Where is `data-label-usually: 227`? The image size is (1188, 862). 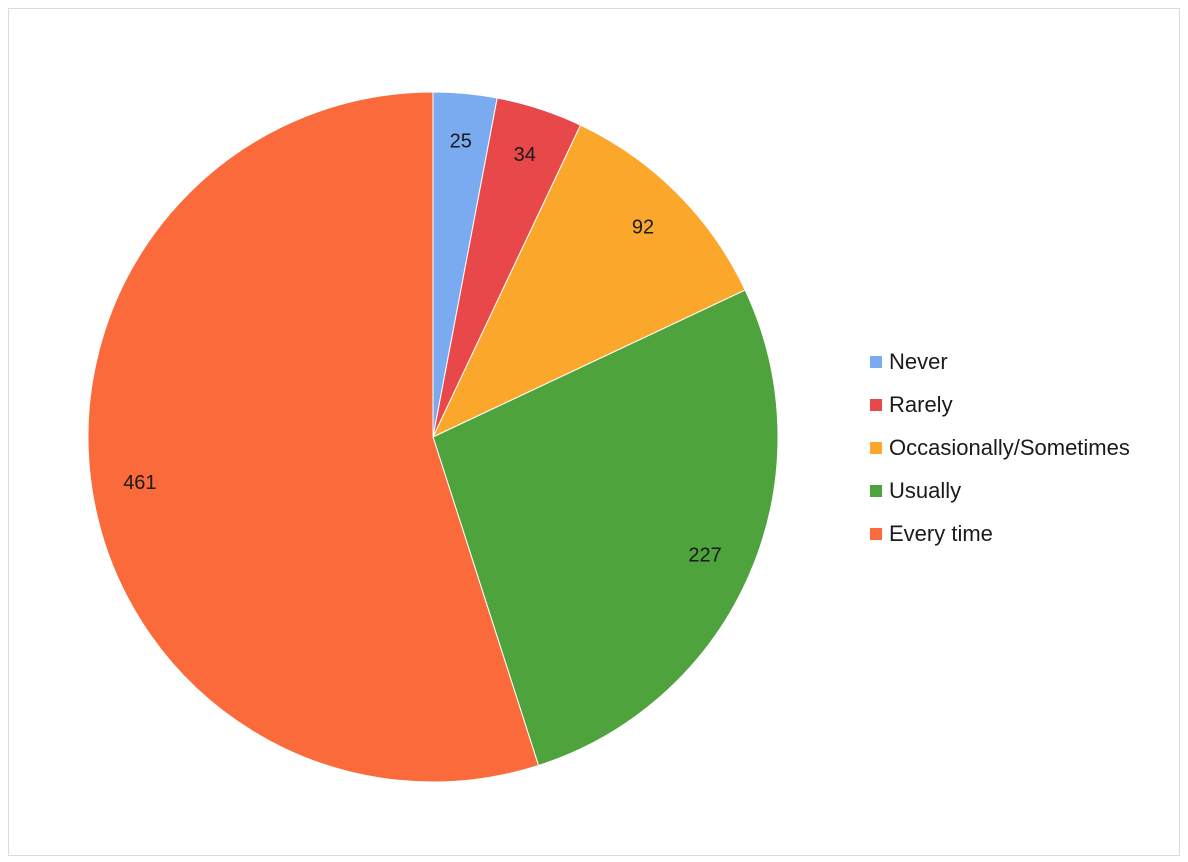
data-label-usually: 227 is located at coordinates (704, 555).